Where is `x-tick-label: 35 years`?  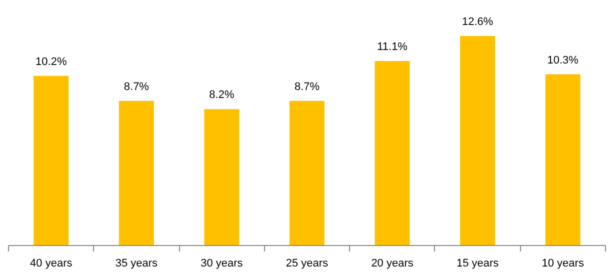 x-tick-label: 35 years is located at coordinates (136, 264).